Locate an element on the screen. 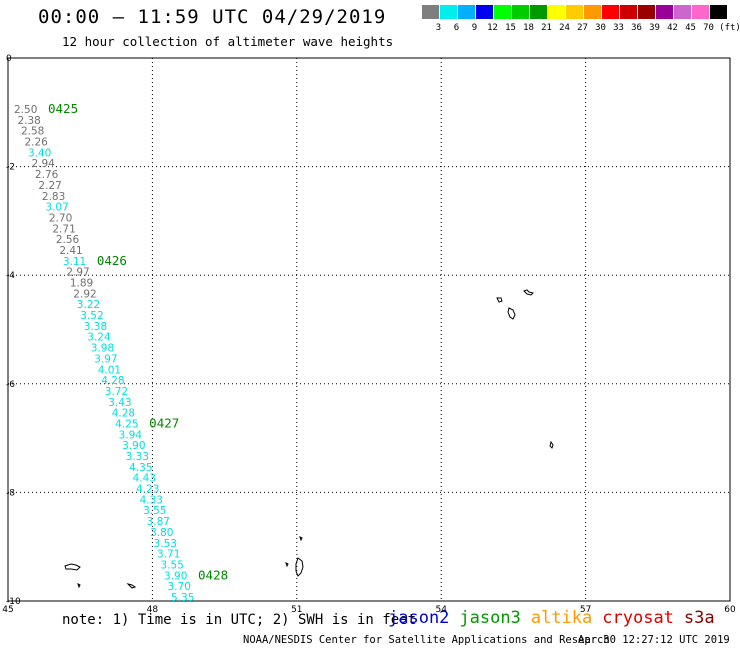  y-tick-label: -2 is located at coordinates (10, 168).